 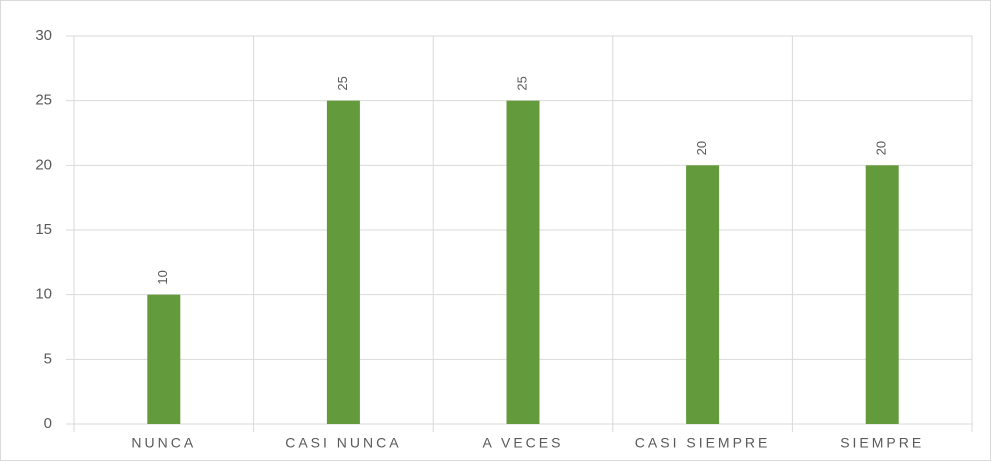 What do you see at coordinates (43, 294) in the screenshot?
I see `y-tick-label: 10` at bounding box center [43, 294].